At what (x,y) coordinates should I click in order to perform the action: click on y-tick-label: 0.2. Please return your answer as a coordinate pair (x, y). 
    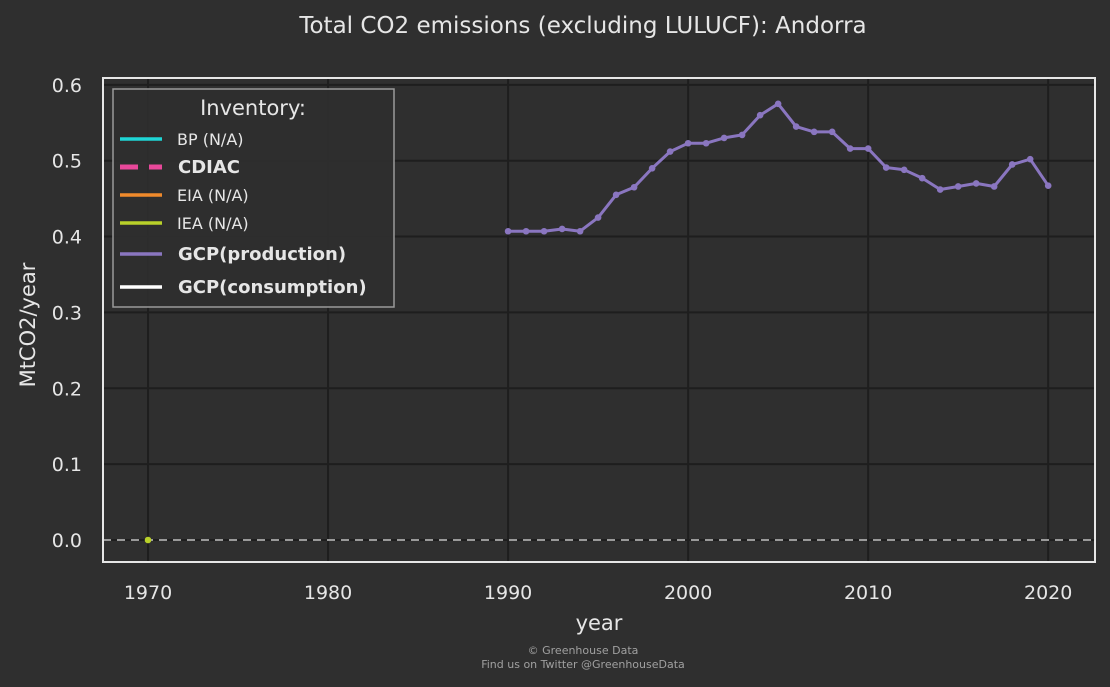
    Looking at the image, I should click on (67, 389).